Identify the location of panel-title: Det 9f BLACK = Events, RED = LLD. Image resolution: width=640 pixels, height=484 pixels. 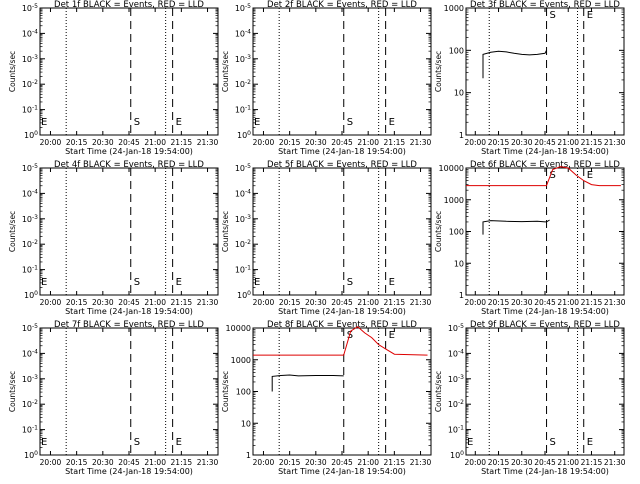
(545, 325).